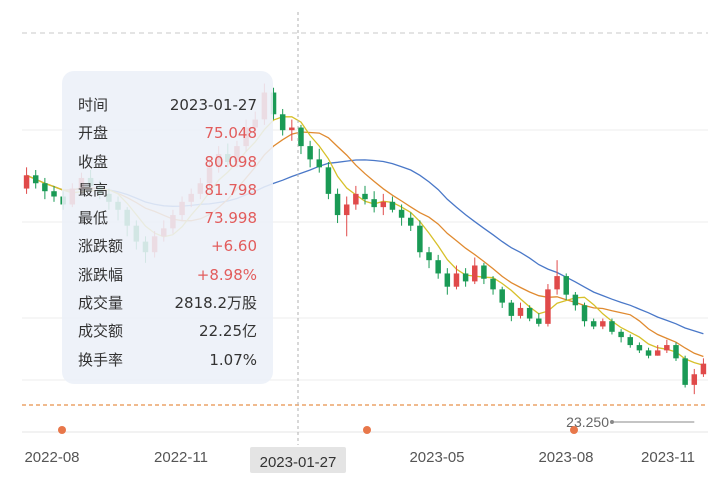  What do you see at coordinates (93, 218) in the screenshot?
I see `tooltip-label: 最低` at bounding box center [93, 218].